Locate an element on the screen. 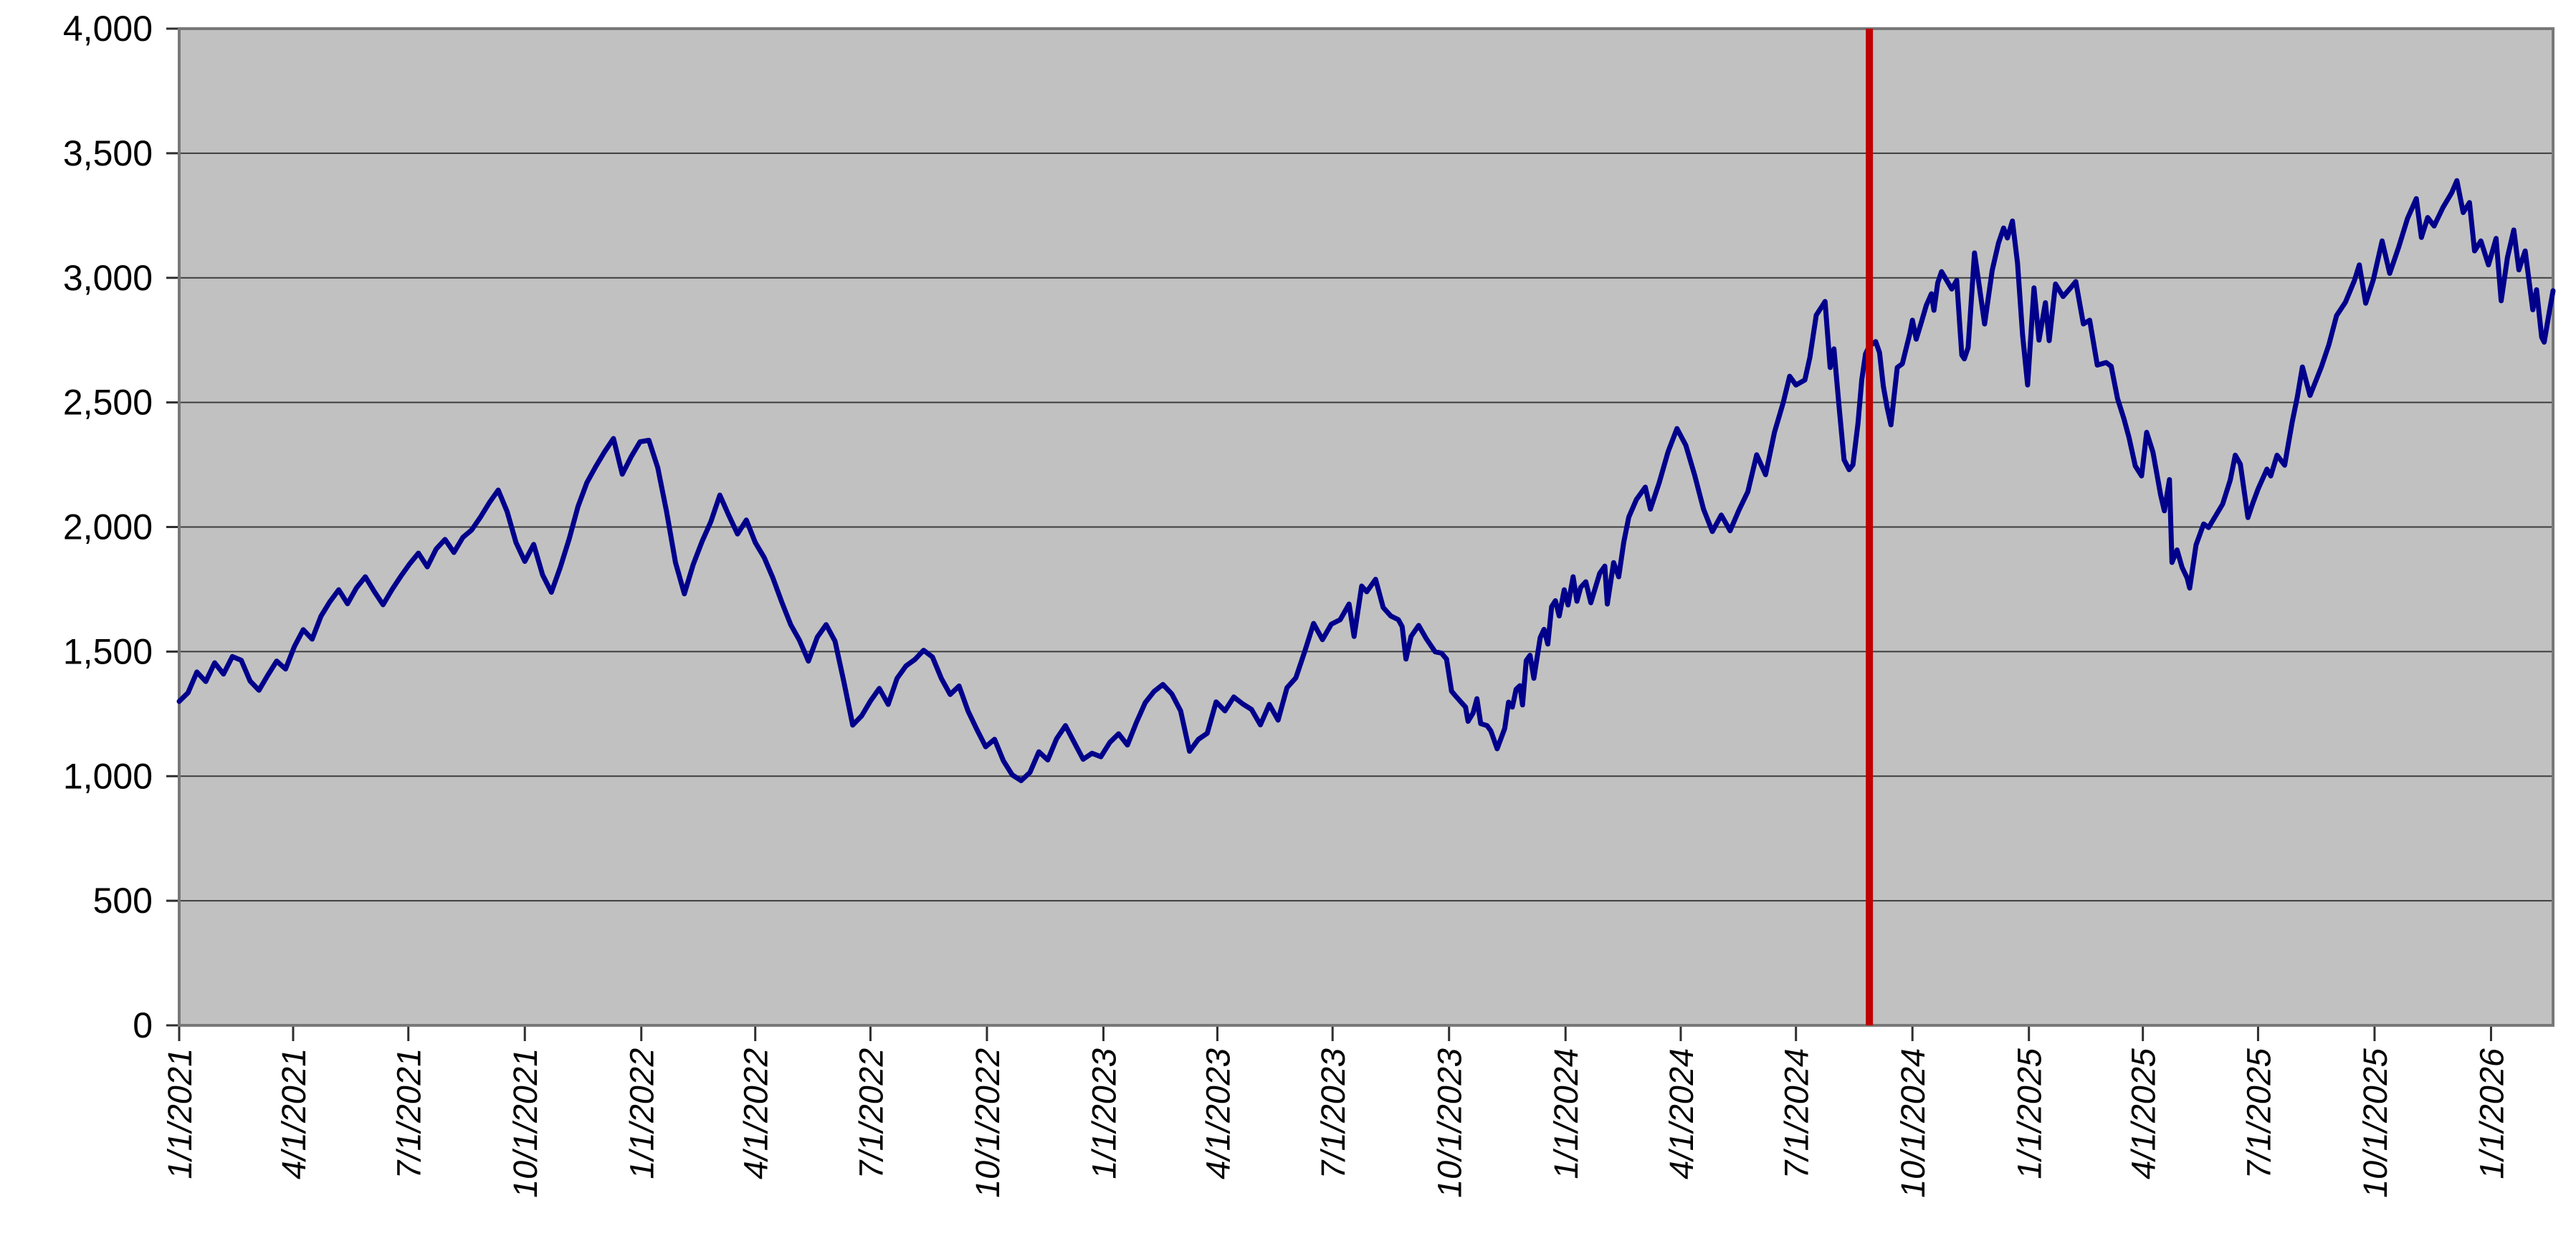 The height and width of the screenshot is (1236, 2576). x-axis-label: 7/1/2024 is located at coordinates (1797, 1113).